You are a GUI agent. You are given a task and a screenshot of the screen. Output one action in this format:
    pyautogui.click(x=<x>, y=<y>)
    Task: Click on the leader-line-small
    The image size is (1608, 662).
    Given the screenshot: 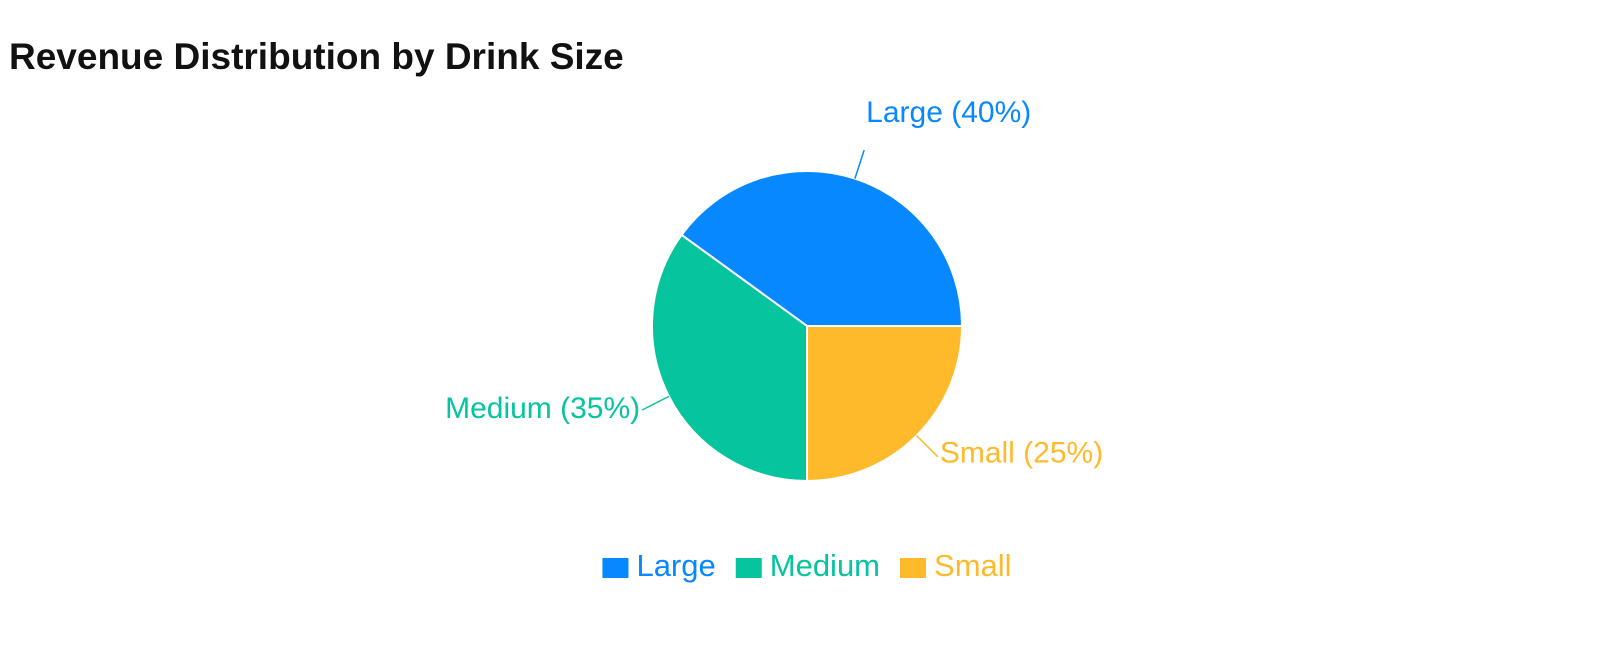 What is the action you would take?
    pyautogui.click(x=927, y=446)
    